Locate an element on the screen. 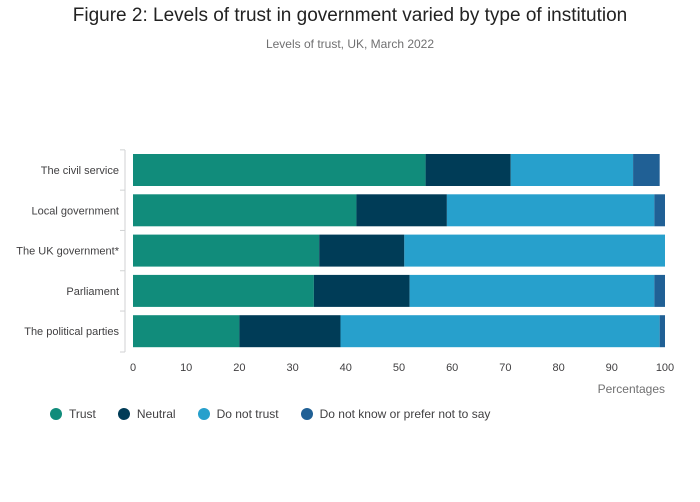  y-tick-label: The political parties is located at coordinates (71, 332).